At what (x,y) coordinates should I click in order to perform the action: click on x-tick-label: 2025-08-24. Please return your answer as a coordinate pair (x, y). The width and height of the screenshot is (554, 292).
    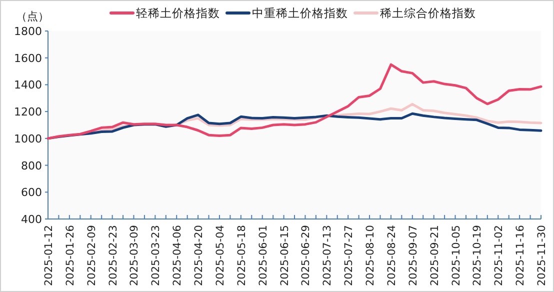
    Looking at the image, I should click on (392, 255).